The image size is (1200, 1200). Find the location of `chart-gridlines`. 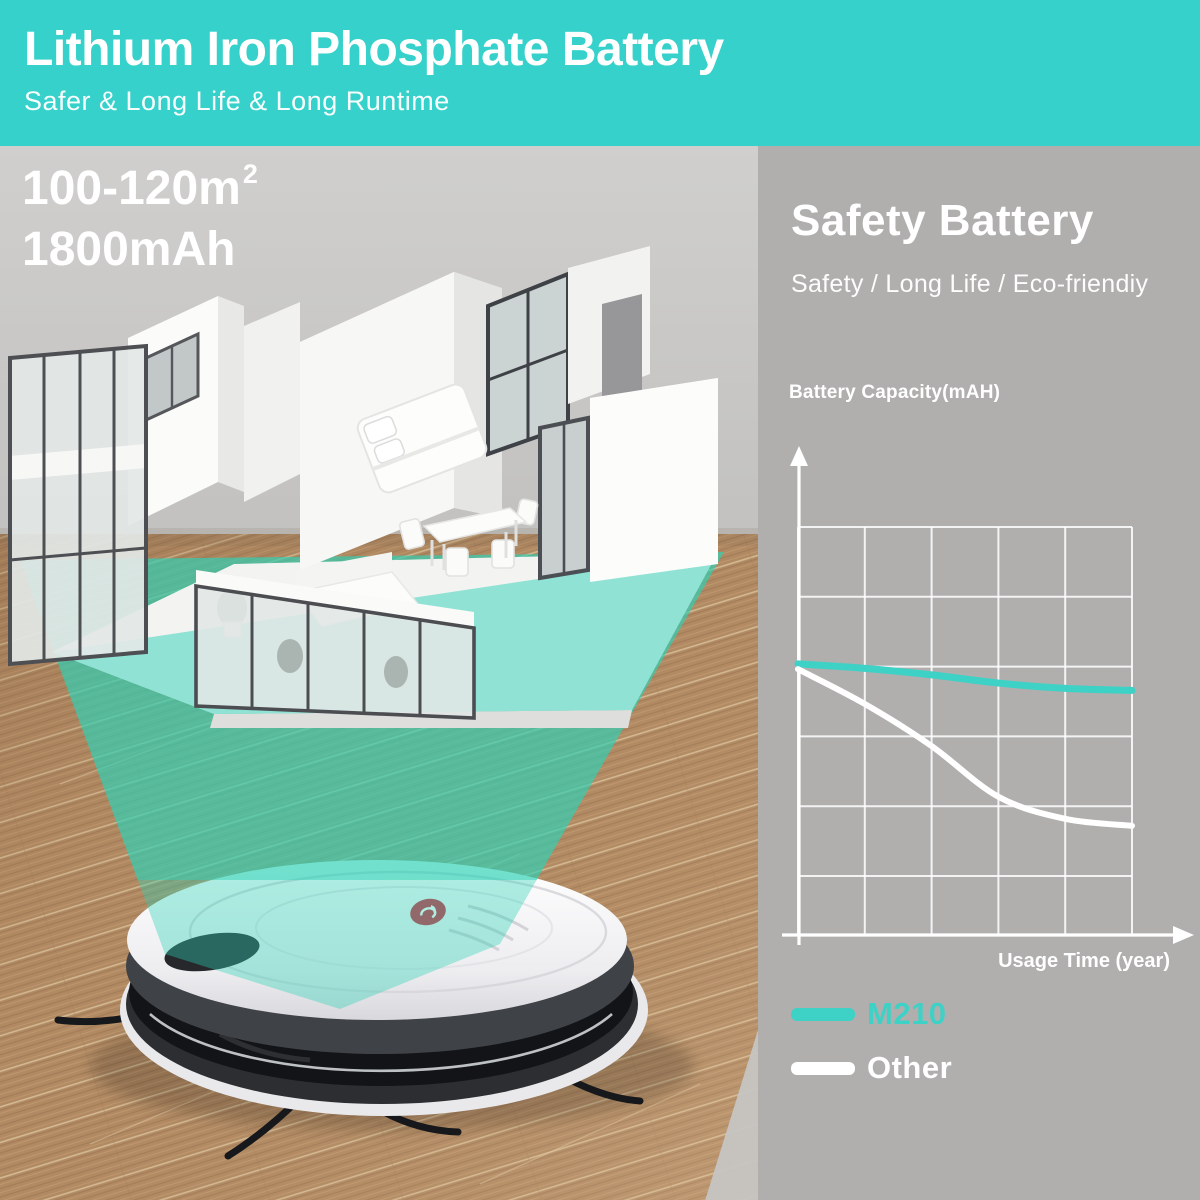

chart-gridlines is located at coordinates (965, 730).